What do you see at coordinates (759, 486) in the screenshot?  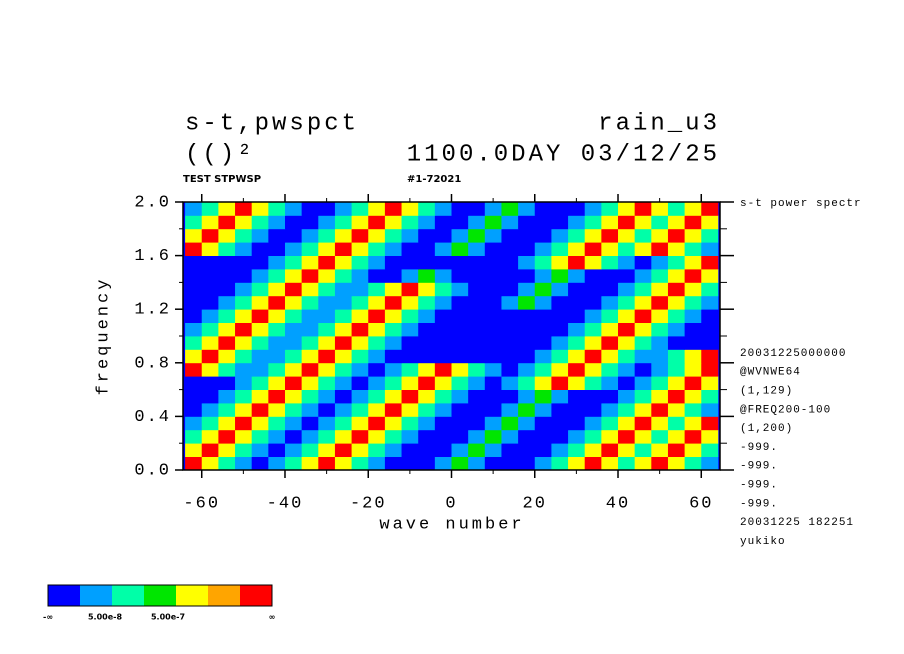 I see `note: -999.` at bounding box center [759, 486].